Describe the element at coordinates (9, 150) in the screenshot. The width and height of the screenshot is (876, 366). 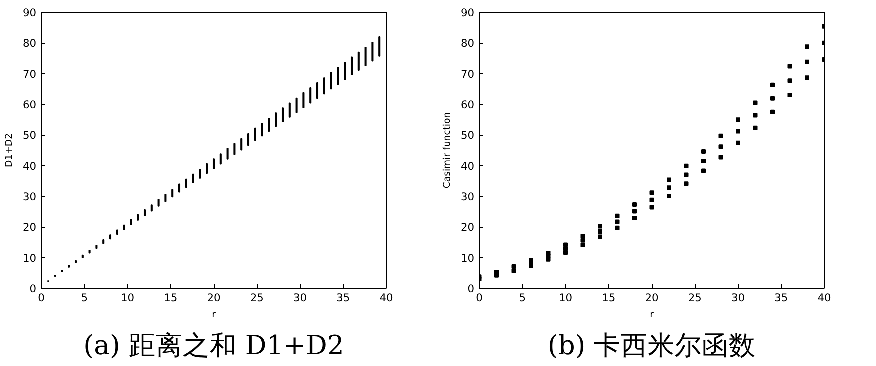
I see `y-axis-title: D1+D2` at that location.